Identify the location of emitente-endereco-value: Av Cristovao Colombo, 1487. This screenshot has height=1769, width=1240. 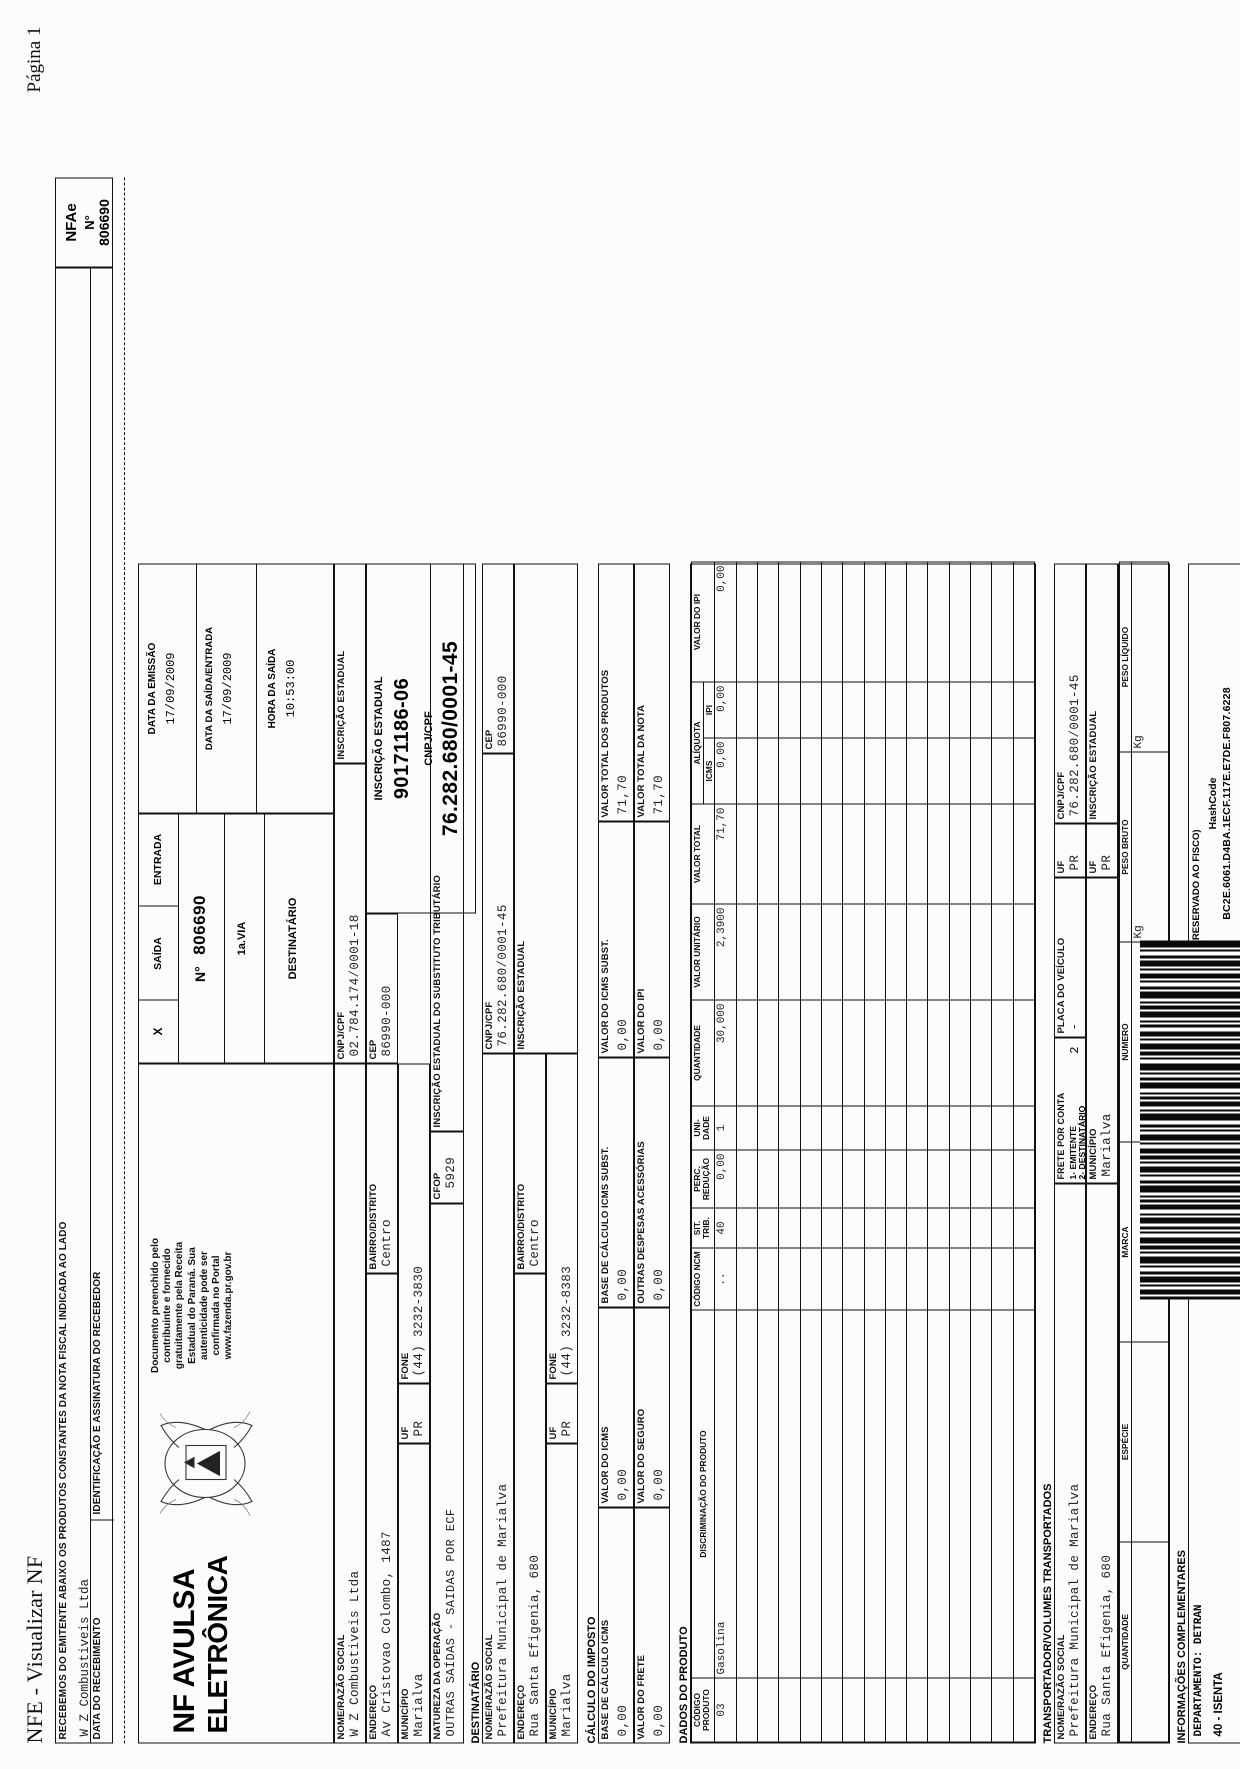
(387, 1633).